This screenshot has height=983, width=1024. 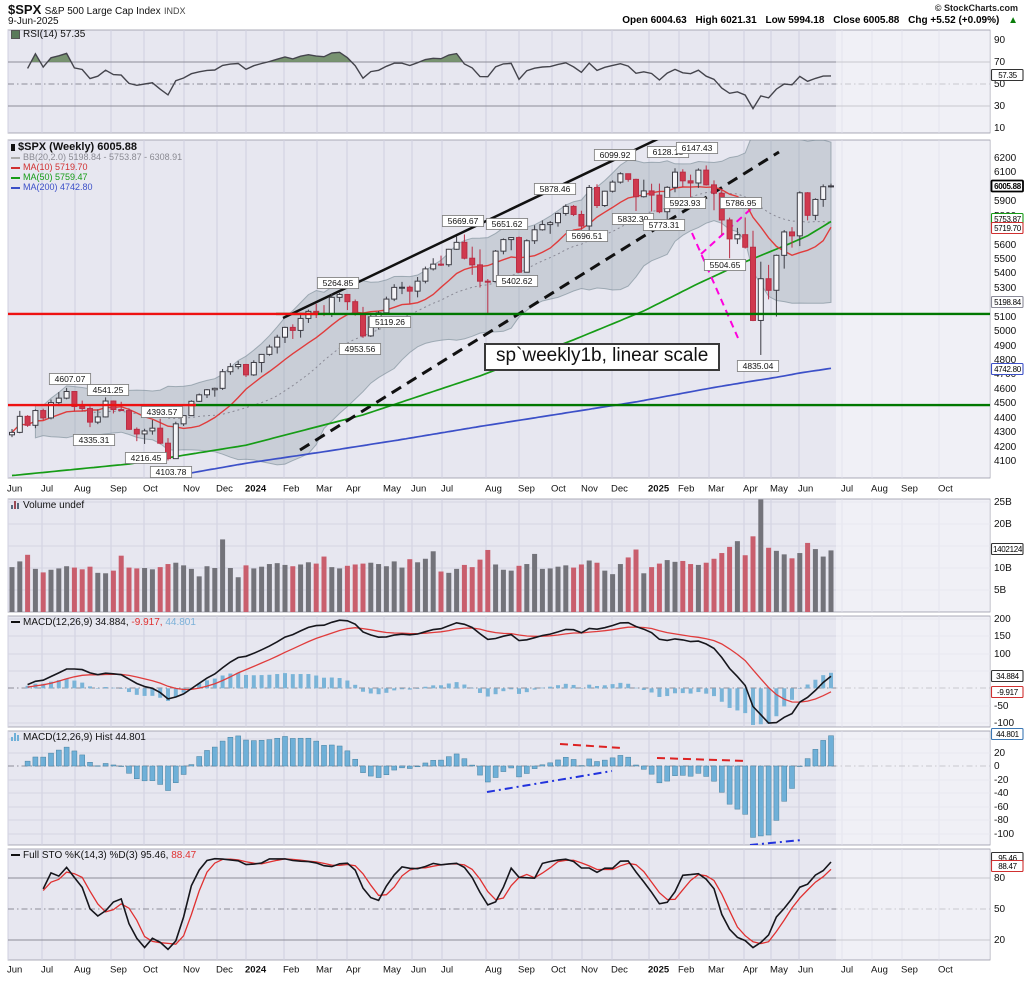 What do you see at coordinates (615, 155) in the screenshot?
I see `svg-text: 6099.92` at bounding box center [615, 155].